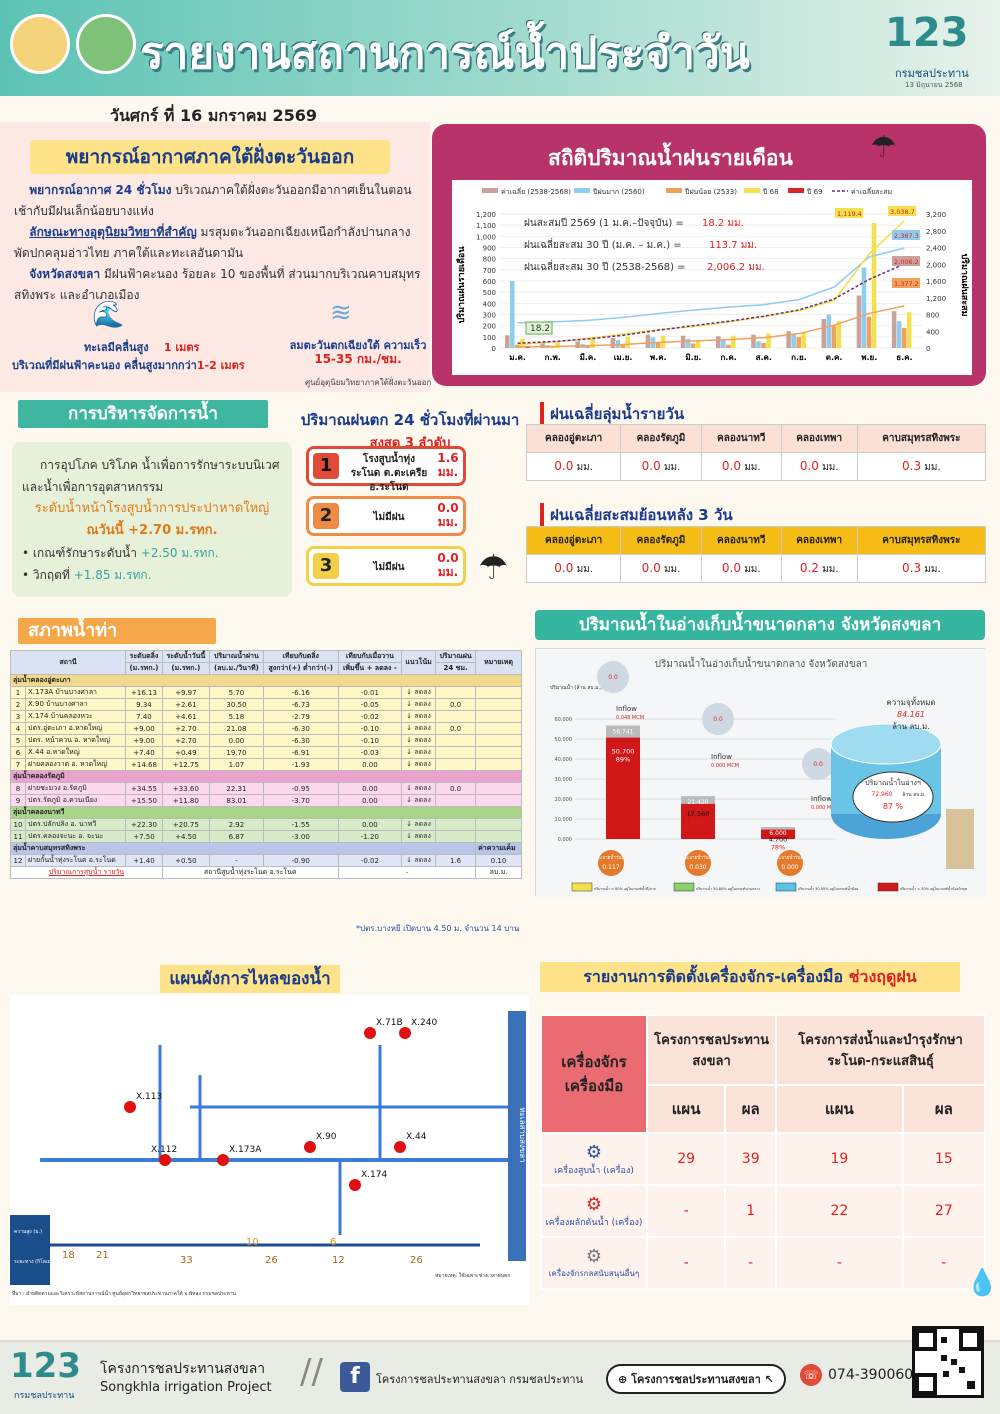  Describe the element at coordinates (711, 303) in the screenshot. I see `avg-cumulative-line` at that location.